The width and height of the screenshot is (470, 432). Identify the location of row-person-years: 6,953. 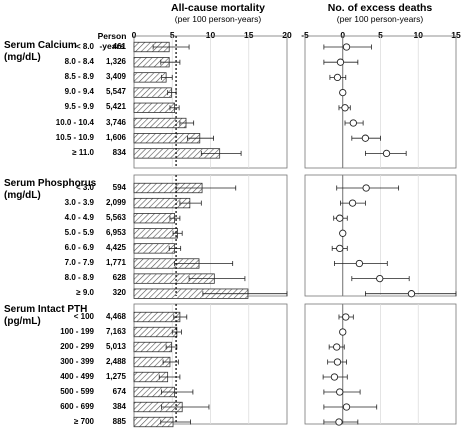
(115, 232).